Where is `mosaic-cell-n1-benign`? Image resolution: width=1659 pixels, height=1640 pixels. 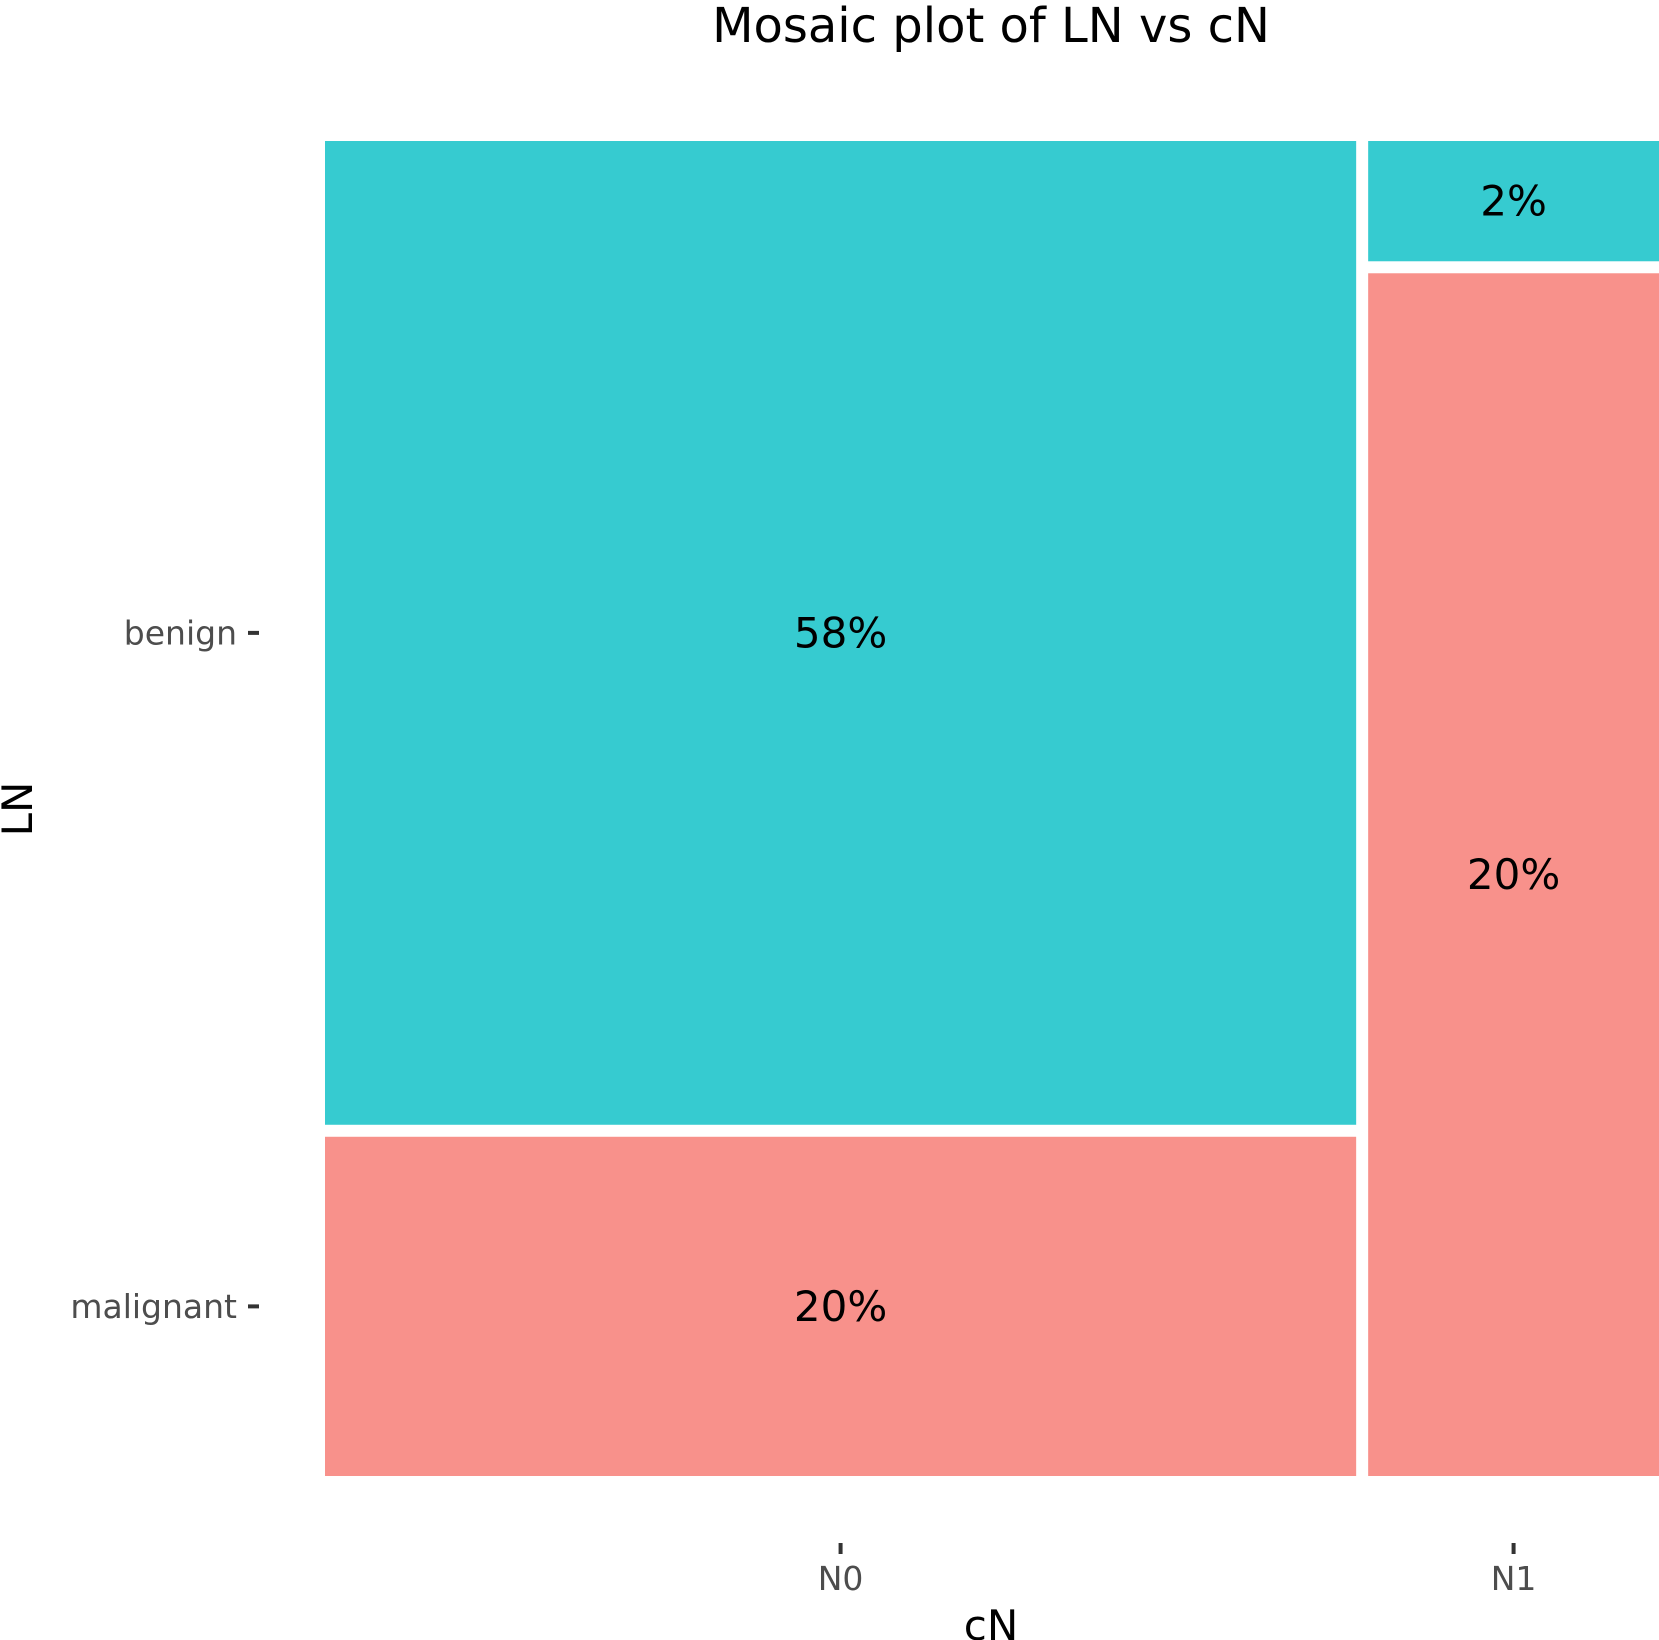
mosaic-cell-n1-benign is located at coordinates (1513, 201).